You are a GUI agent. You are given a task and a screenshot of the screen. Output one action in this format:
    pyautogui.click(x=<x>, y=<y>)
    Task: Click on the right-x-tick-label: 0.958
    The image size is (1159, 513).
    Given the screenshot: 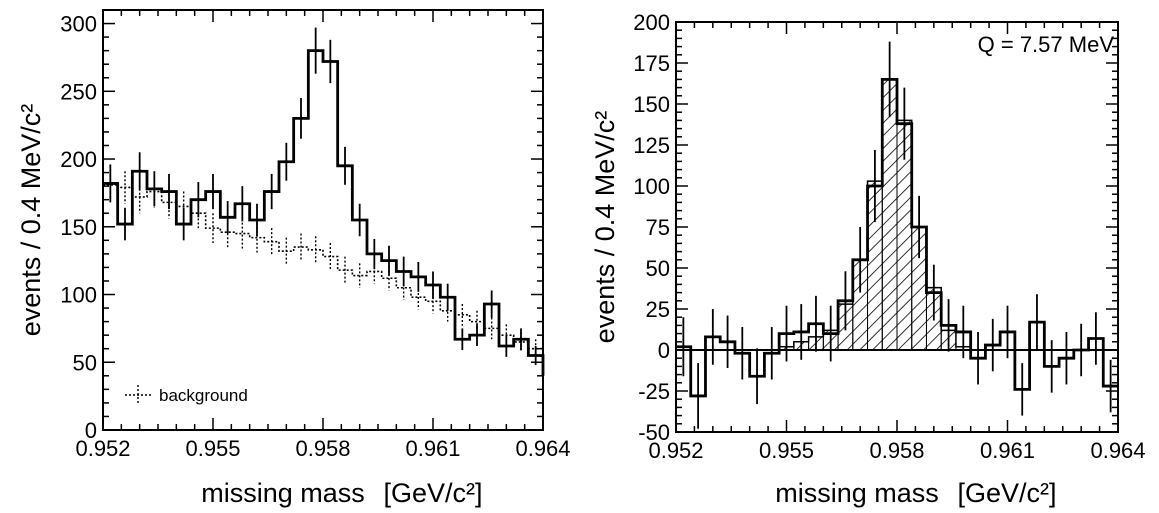 What is the action you would take?
    pyautogui.click(x=896, y=450)
    